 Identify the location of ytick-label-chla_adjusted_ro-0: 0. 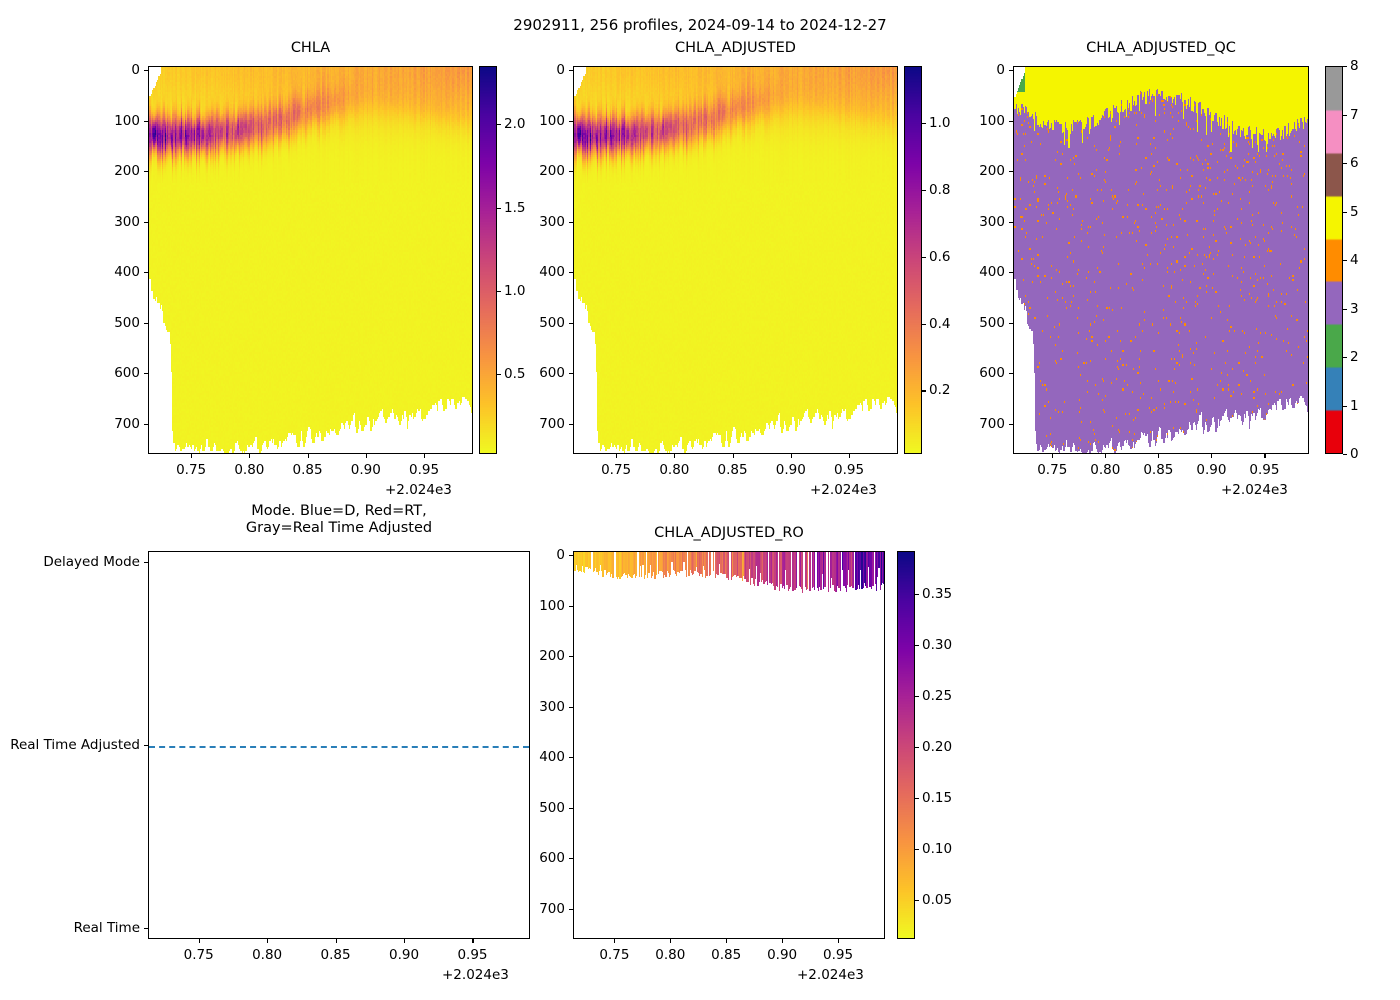
(560, 555).